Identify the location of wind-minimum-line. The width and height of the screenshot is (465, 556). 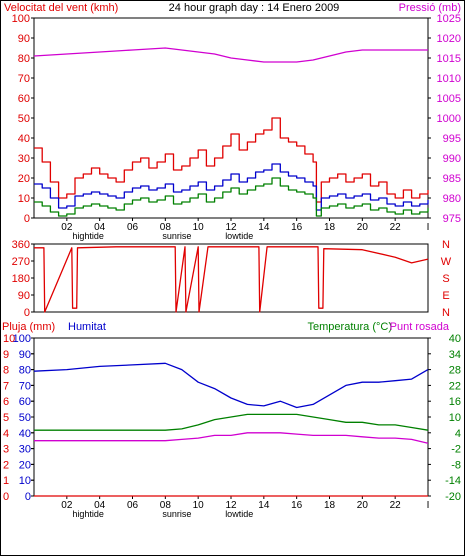
(231, 197).